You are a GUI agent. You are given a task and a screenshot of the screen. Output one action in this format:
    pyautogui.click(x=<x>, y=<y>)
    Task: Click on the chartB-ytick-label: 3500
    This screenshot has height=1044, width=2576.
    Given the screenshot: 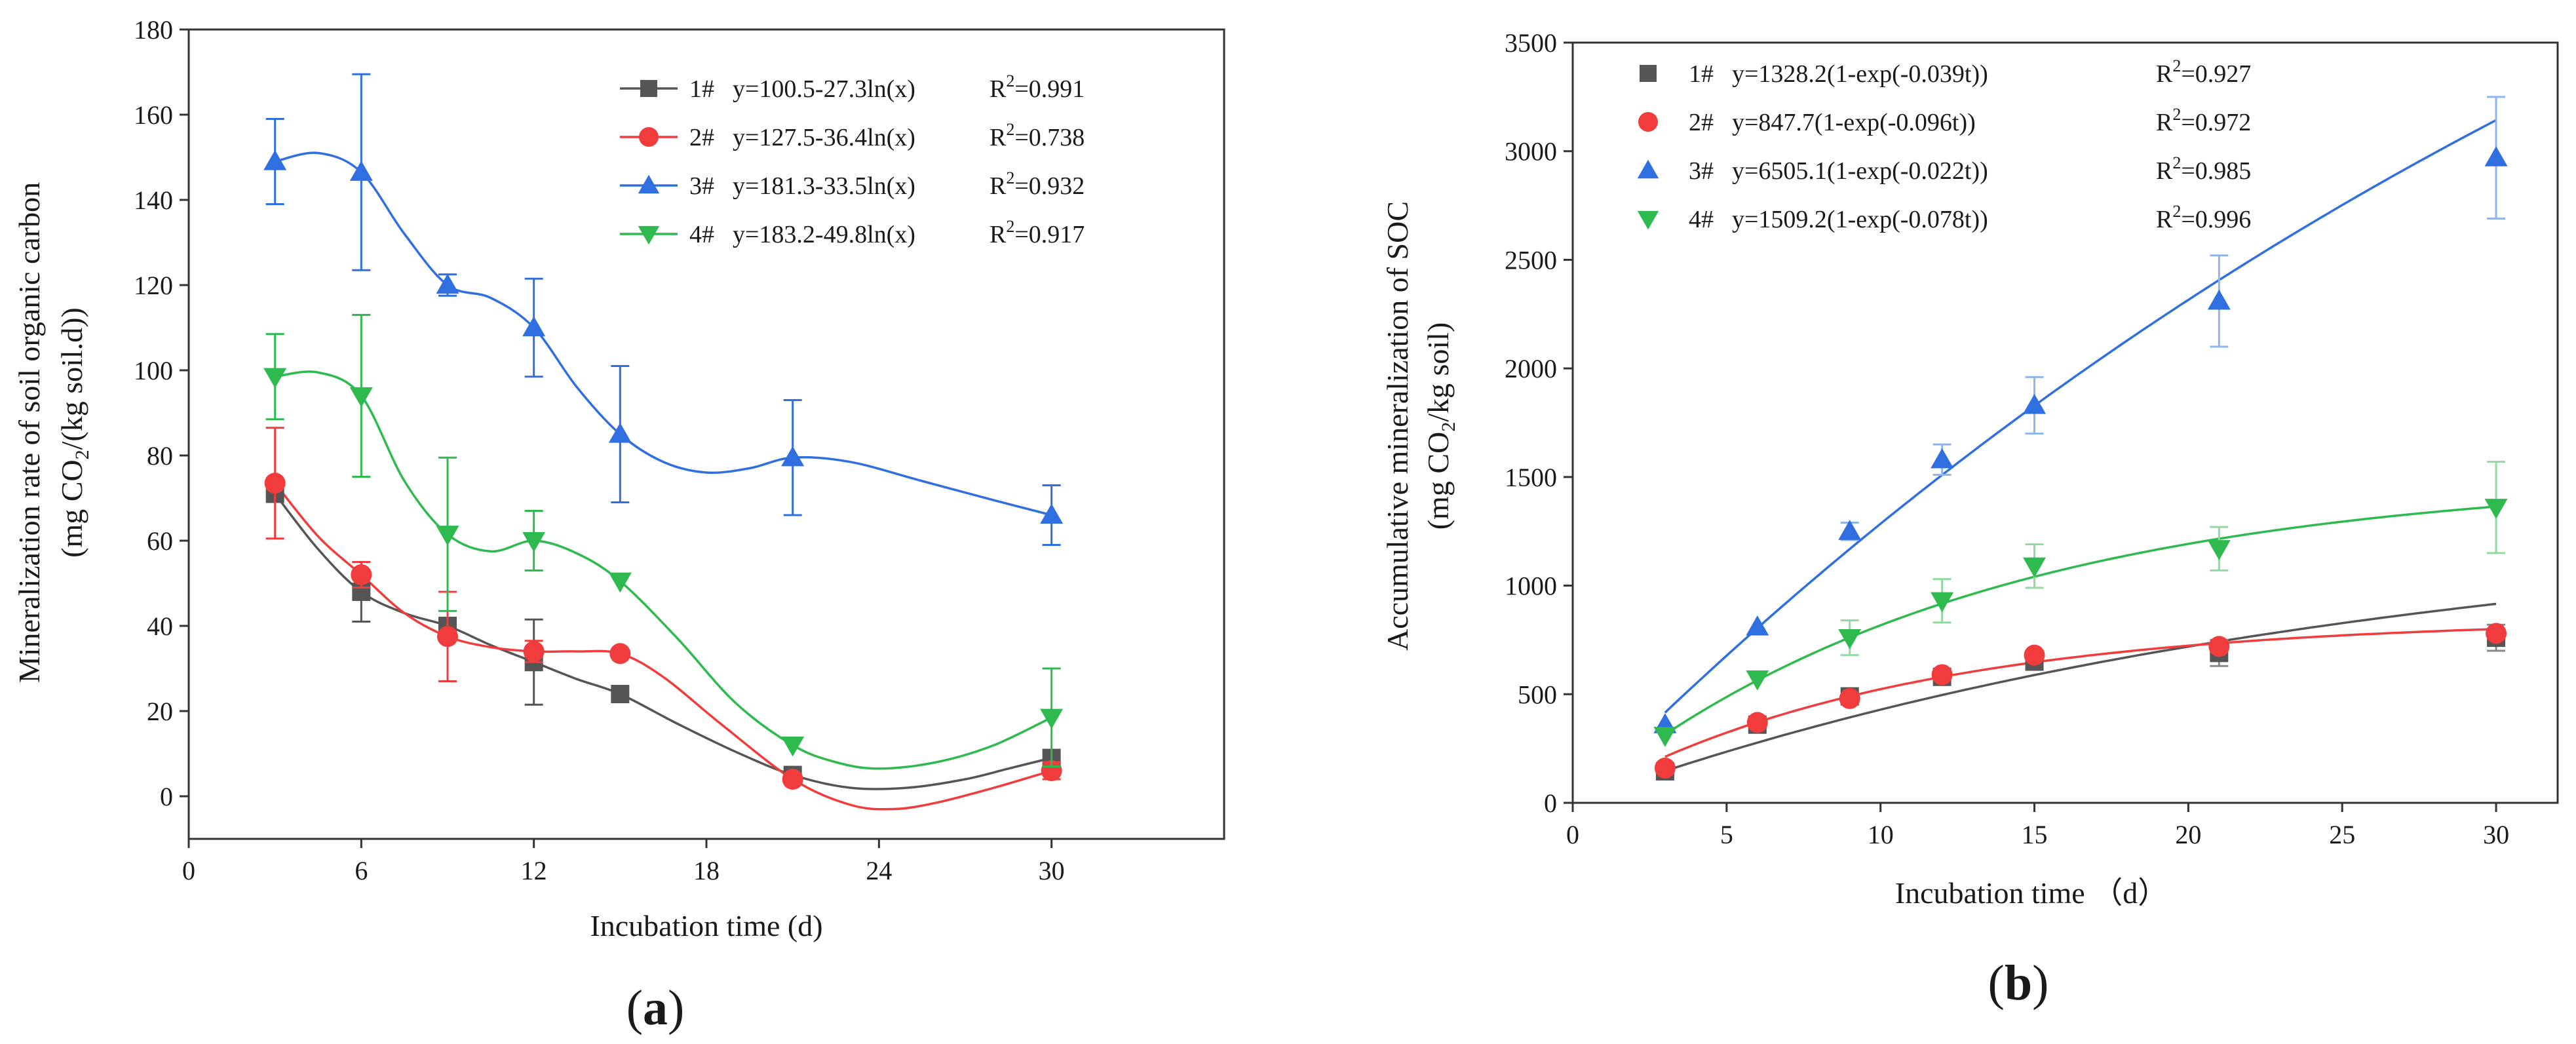 What is the action you would take?
    pyautogui.click(x=1531, y=43)
    